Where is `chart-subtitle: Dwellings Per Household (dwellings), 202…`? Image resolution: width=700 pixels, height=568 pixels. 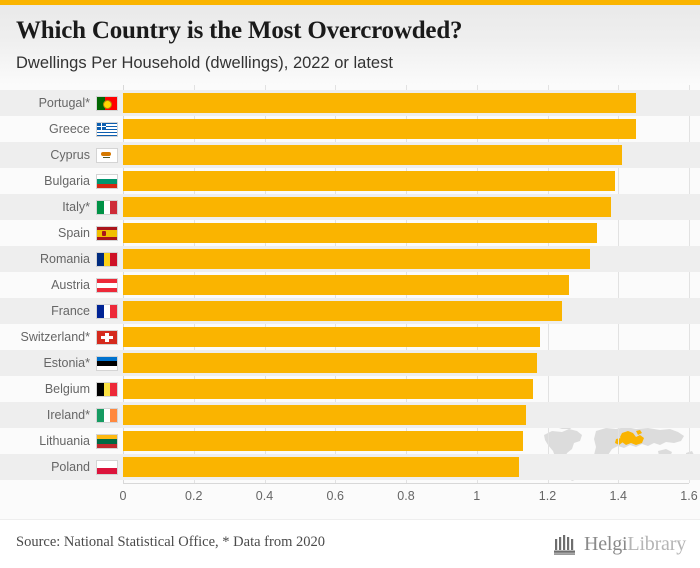 chart-subtitle: Dwellings Per Household (dwellings), 202… is located at coordinates (204, 63).